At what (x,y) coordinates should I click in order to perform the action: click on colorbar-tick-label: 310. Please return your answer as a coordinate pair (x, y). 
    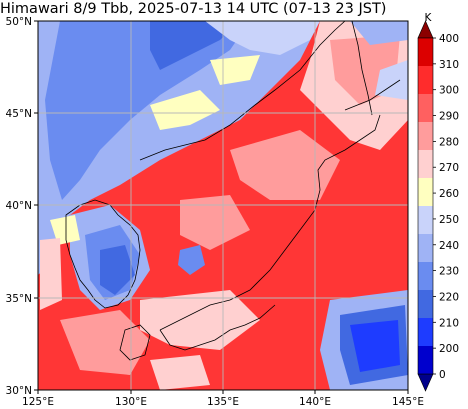
    Looking at the image, I should click on (449, 65).